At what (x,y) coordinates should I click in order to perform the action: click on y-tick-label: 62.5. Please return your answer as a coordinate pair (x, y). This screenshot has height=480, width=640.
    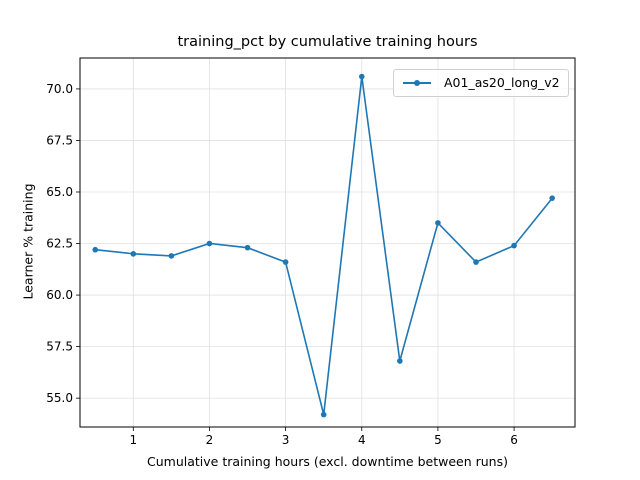
    Looking at the image, I should click on (59, 244).